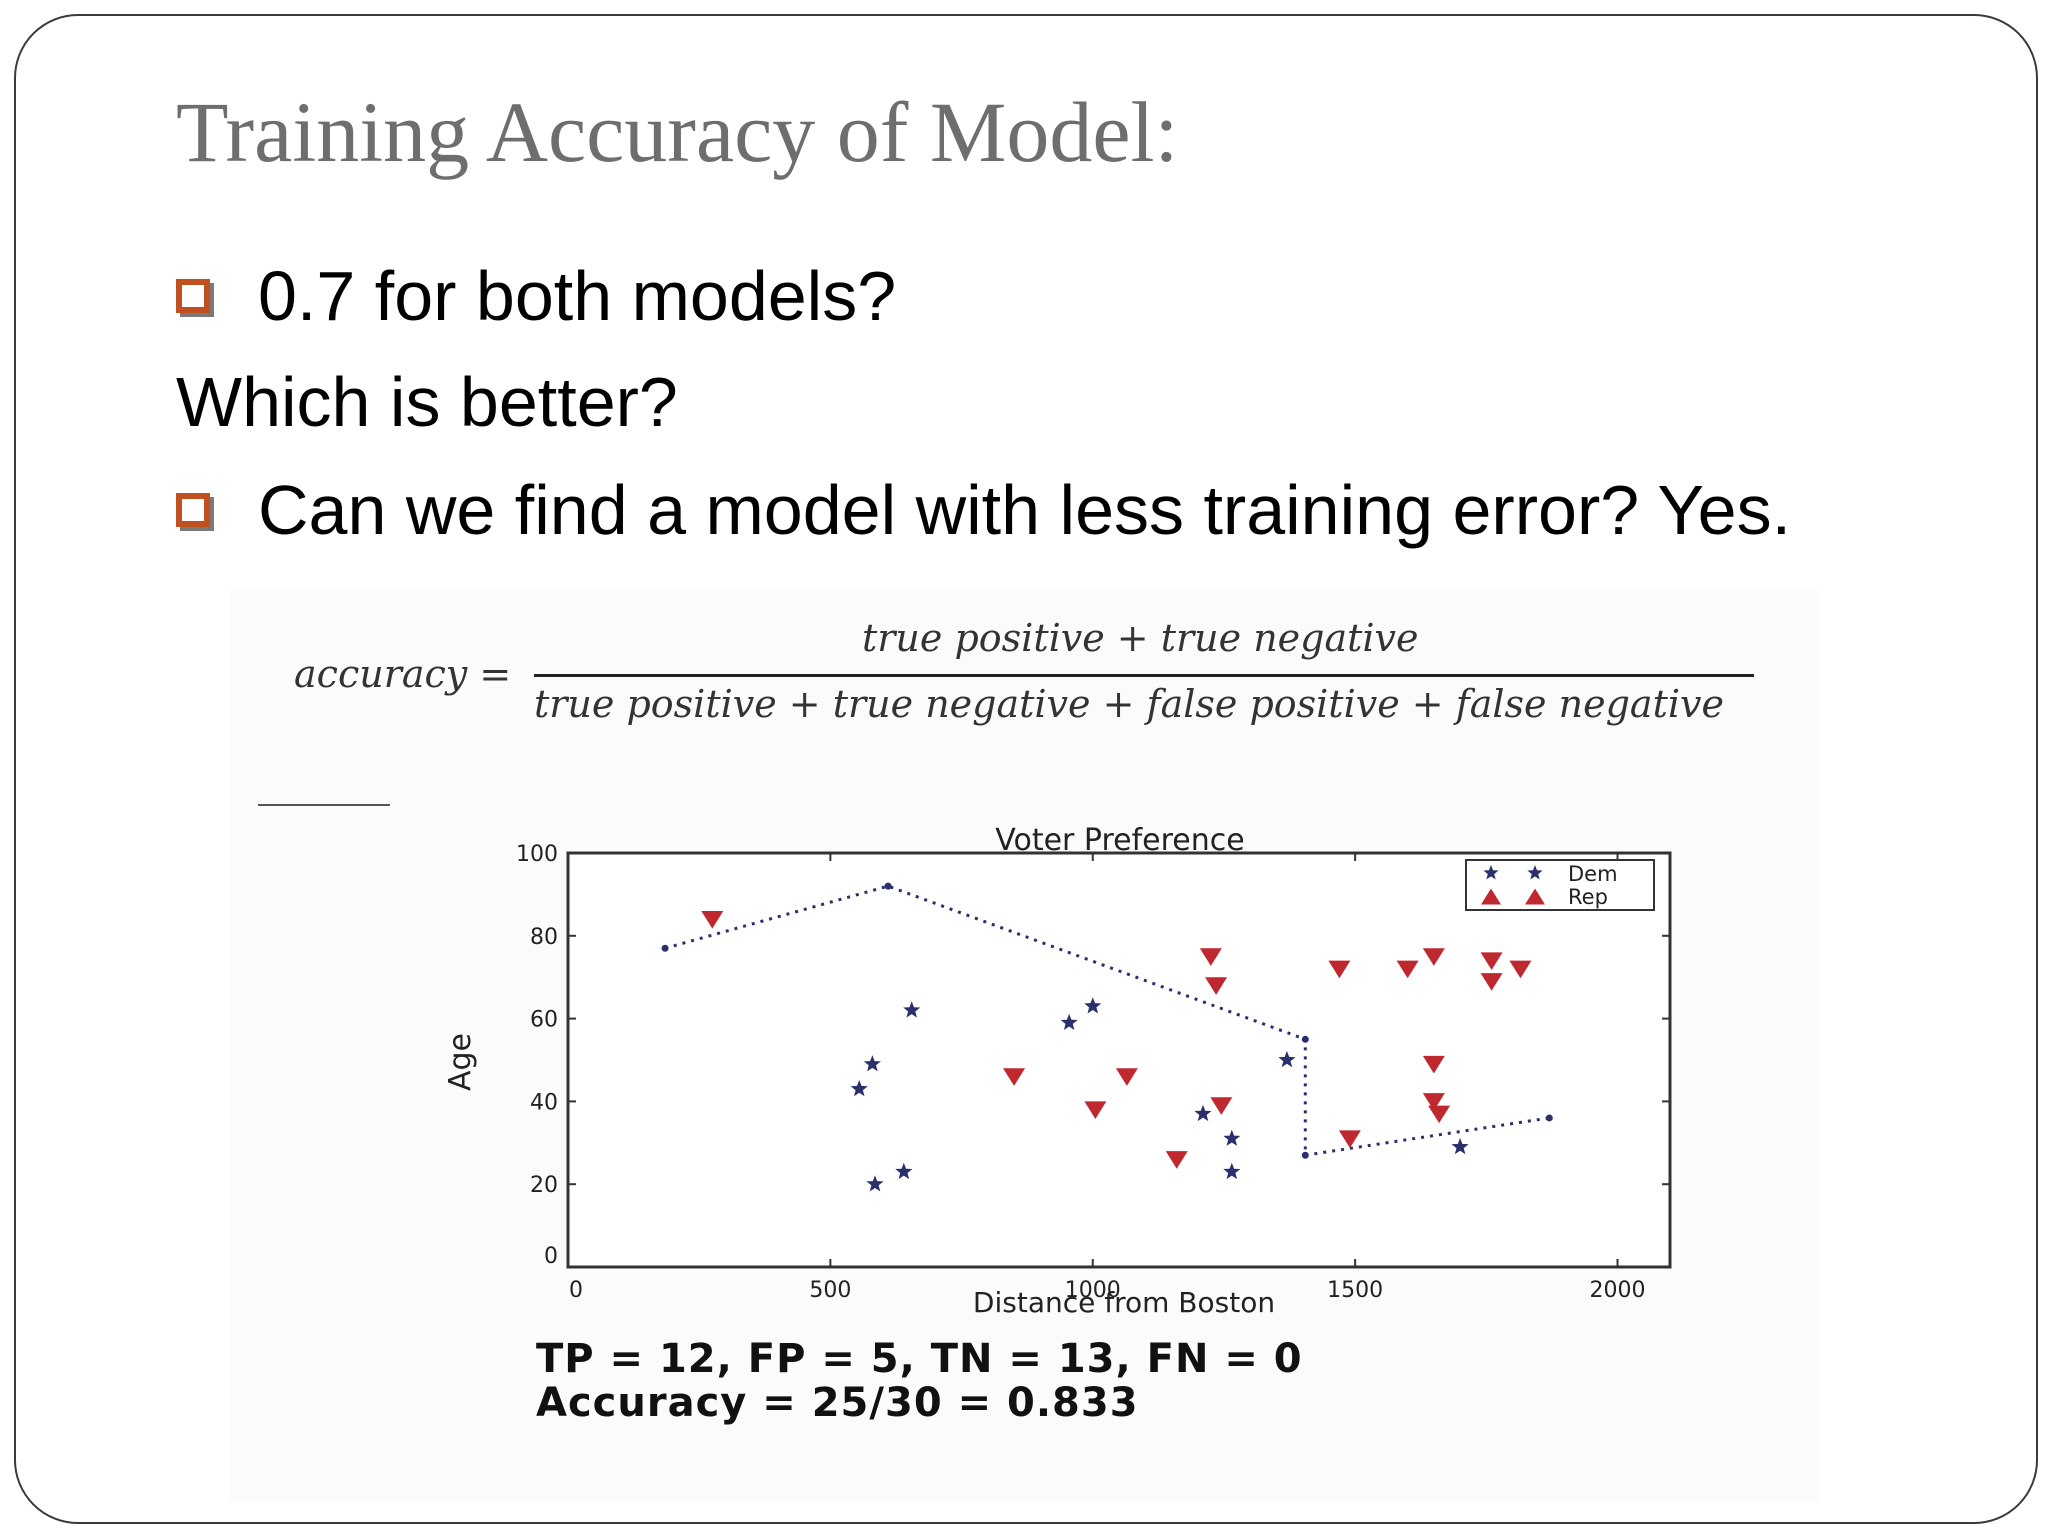 The image size is (2048, 1536). What do you see at coordinates (544, 1020) in the screenshot?
I see `y-tick-label: 60` at bounding box center [544, 1020].